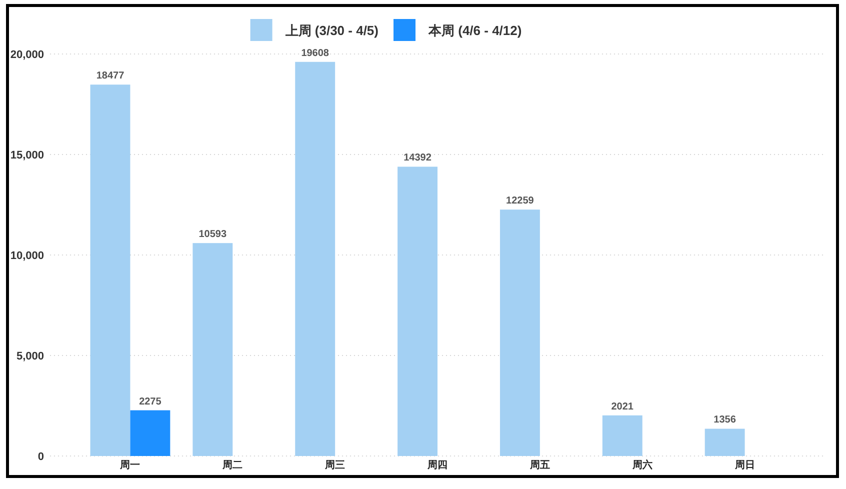 The image size is (846, 489). Describe the element at coordinates (622, 406) in the screenshot. I see `data-label: 2021` at that location.